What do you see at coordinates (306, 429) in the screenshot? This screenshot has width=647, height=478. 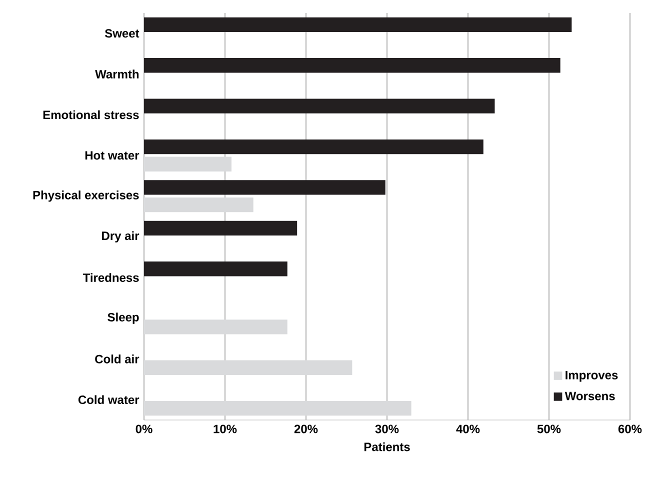 I see `x-tick-label: 20%` at bounding box center [306, 429].